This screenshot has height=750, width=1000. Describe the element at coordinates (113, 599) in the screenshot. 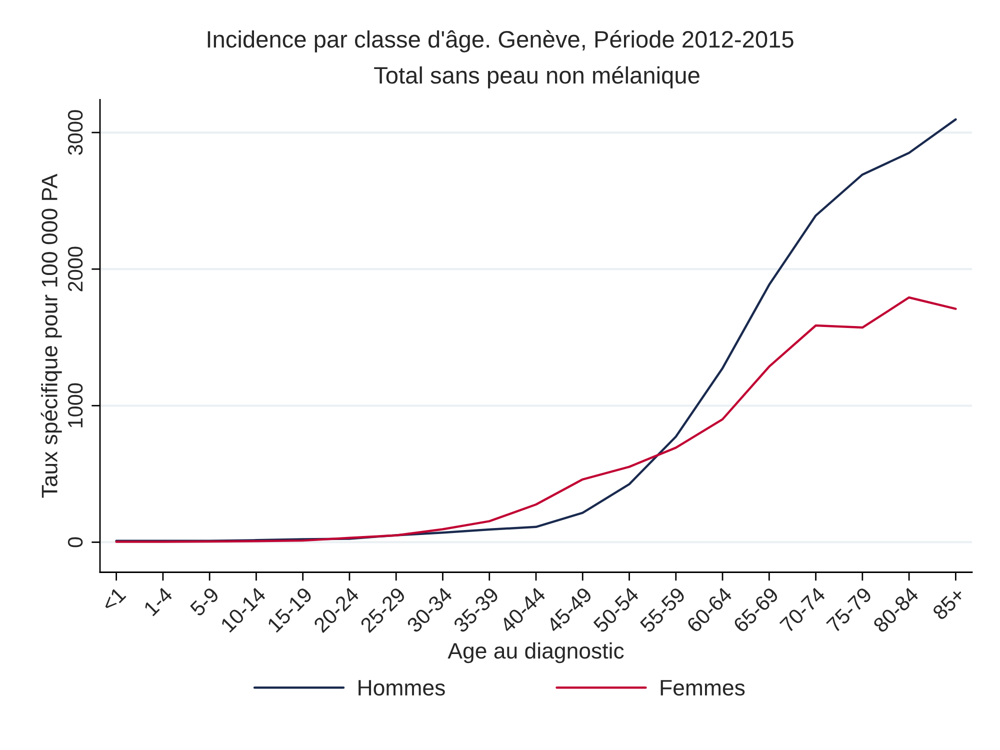

I see `x-tick-label: <1` at that location.